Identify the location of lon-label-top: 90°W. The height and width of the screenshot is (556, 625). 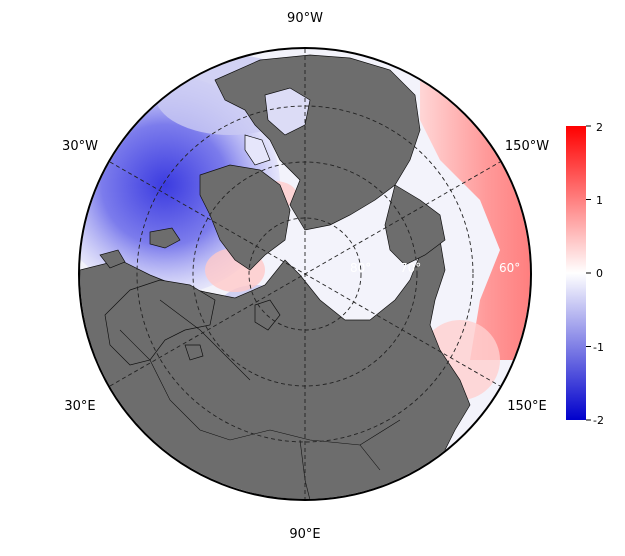
(305, 18).